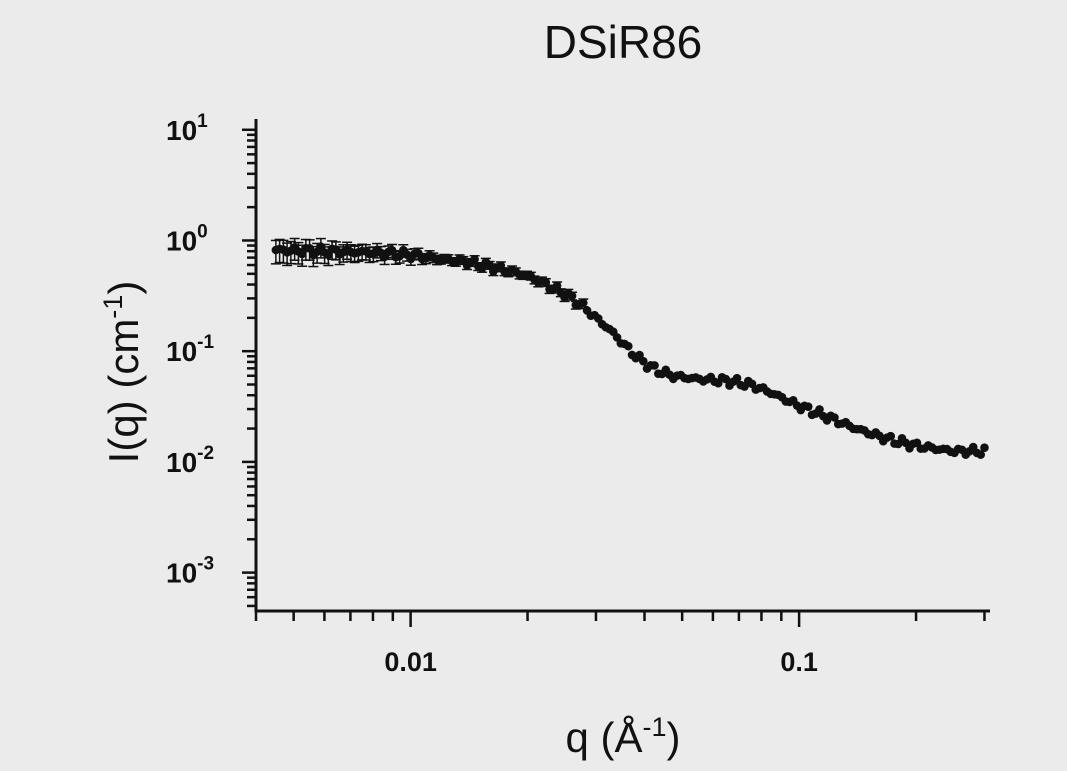 The image size is (1067, 771). What do you see at coordinates (410, 662) in the screenshot?
I see `x-tick-label: 0.01` at bounding box center [410, 662].